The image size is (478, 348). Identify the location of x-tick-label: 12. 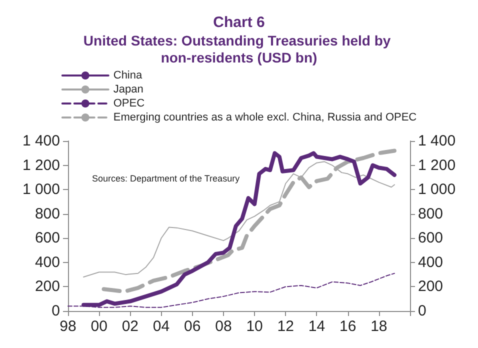
(285, 326).